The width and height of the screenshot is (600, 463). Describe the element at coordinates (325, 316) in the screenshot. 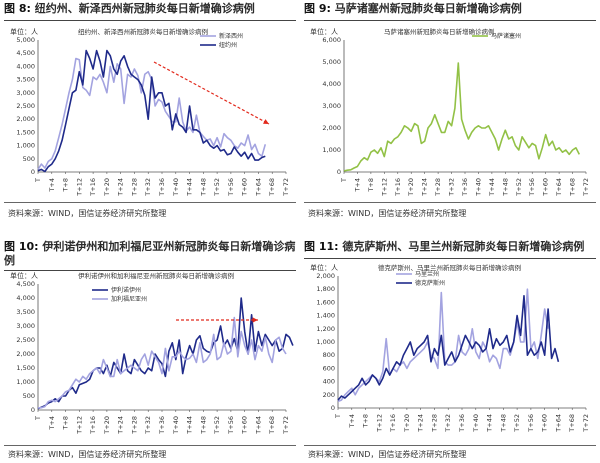

I see `y-tick-label: 1,400` at that location.